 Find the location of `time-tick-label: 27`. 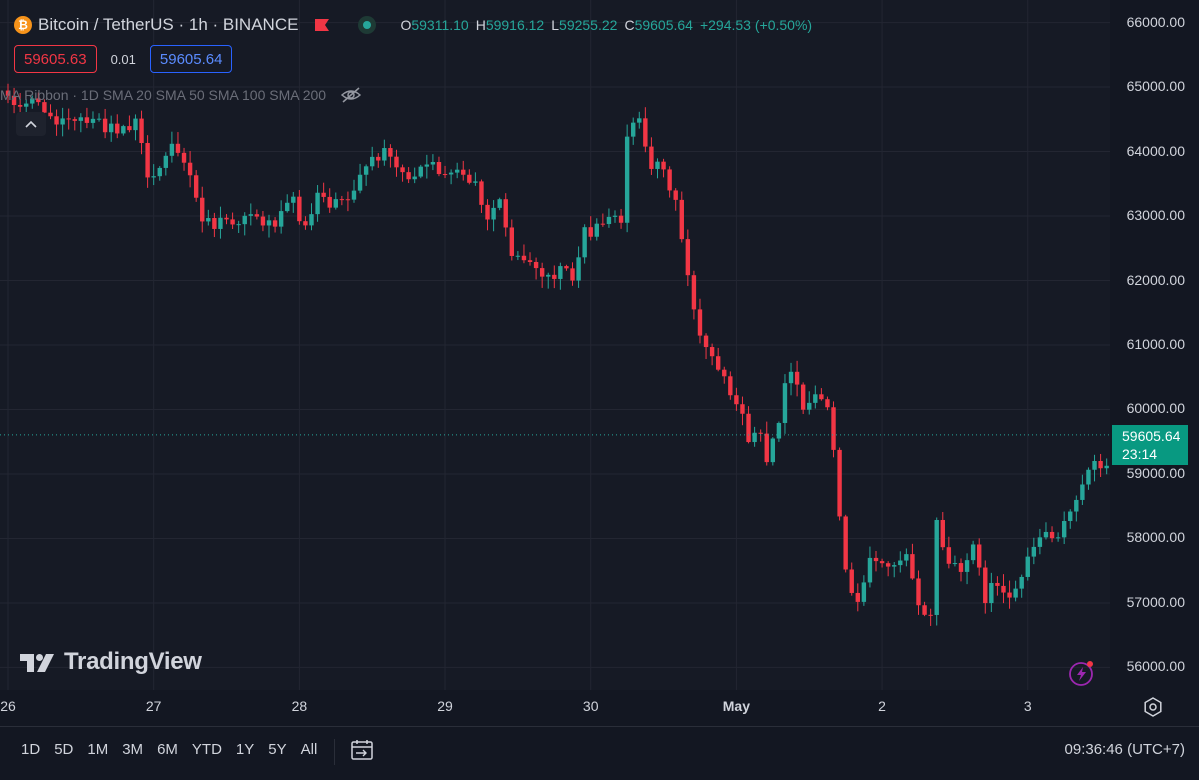

time-tick-label: 27 is located at coordinates (153, 706).